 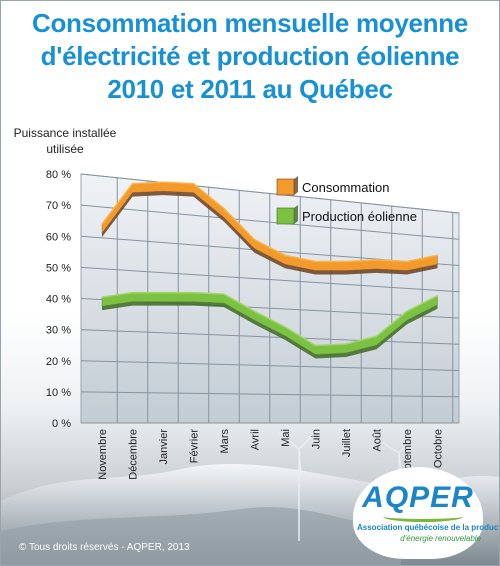 What do you see at coordinates (61, 424) in the screenshot?
I see `y-tick-label: 0 %` at bounding box center [61, 424].